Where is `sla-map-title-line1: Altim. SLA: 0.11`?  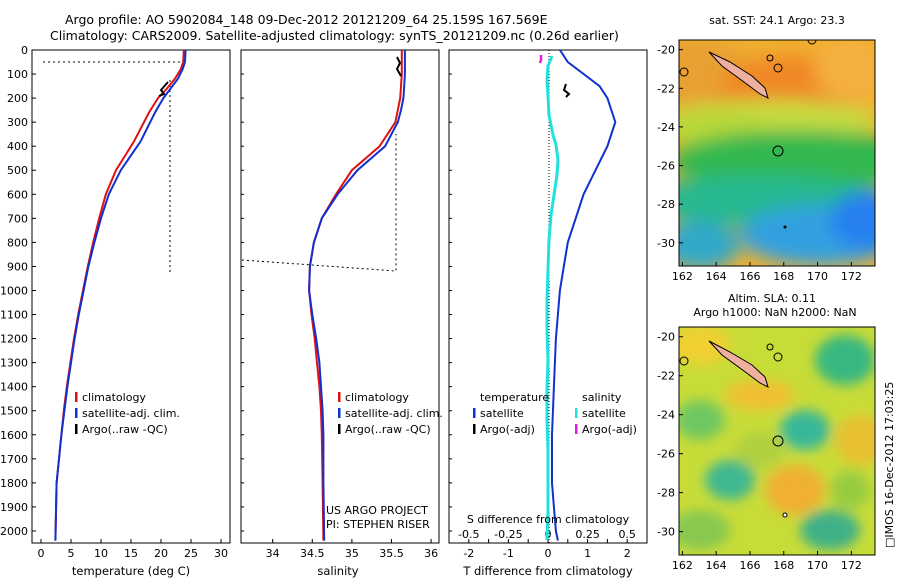 sla-map-title-line1: Altim. SLA: 0.11 is located at coordinates (772, 298).